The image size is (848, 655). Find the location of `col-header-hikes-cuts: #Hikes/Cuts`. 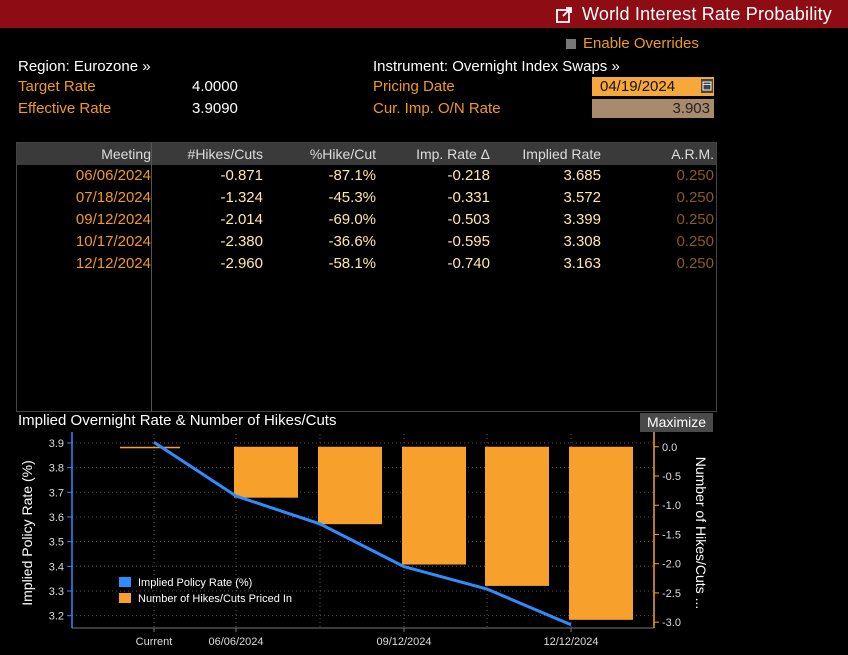

col-header-hikes-cuts: #Hikes/Cuts is located at coordinates (225, 154).